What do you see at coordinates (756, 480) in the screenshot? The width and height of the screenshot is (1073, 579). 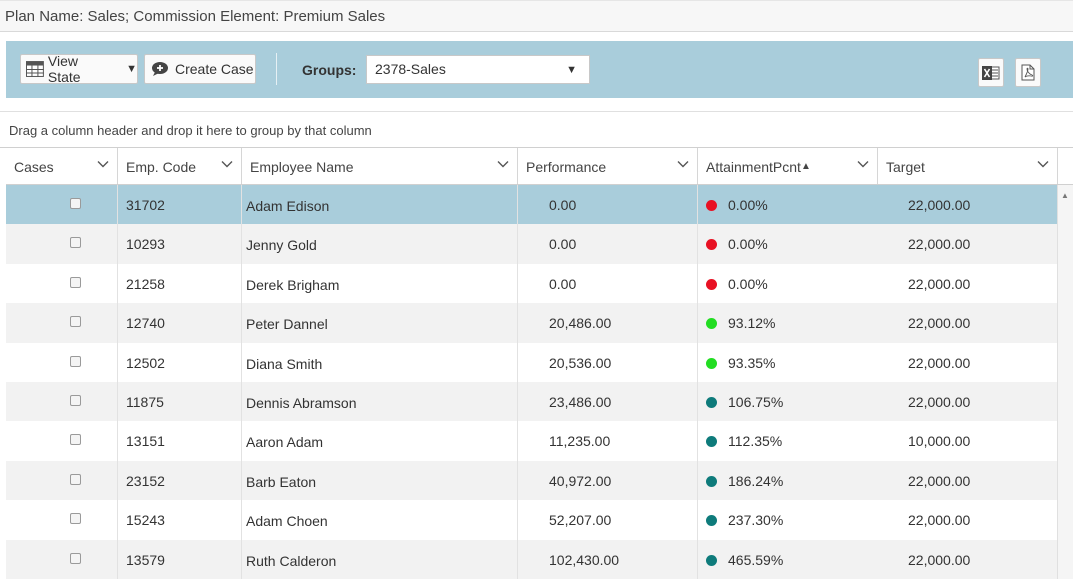 I see `attainment-value: 186.24%` at bounding box center [756, 480].